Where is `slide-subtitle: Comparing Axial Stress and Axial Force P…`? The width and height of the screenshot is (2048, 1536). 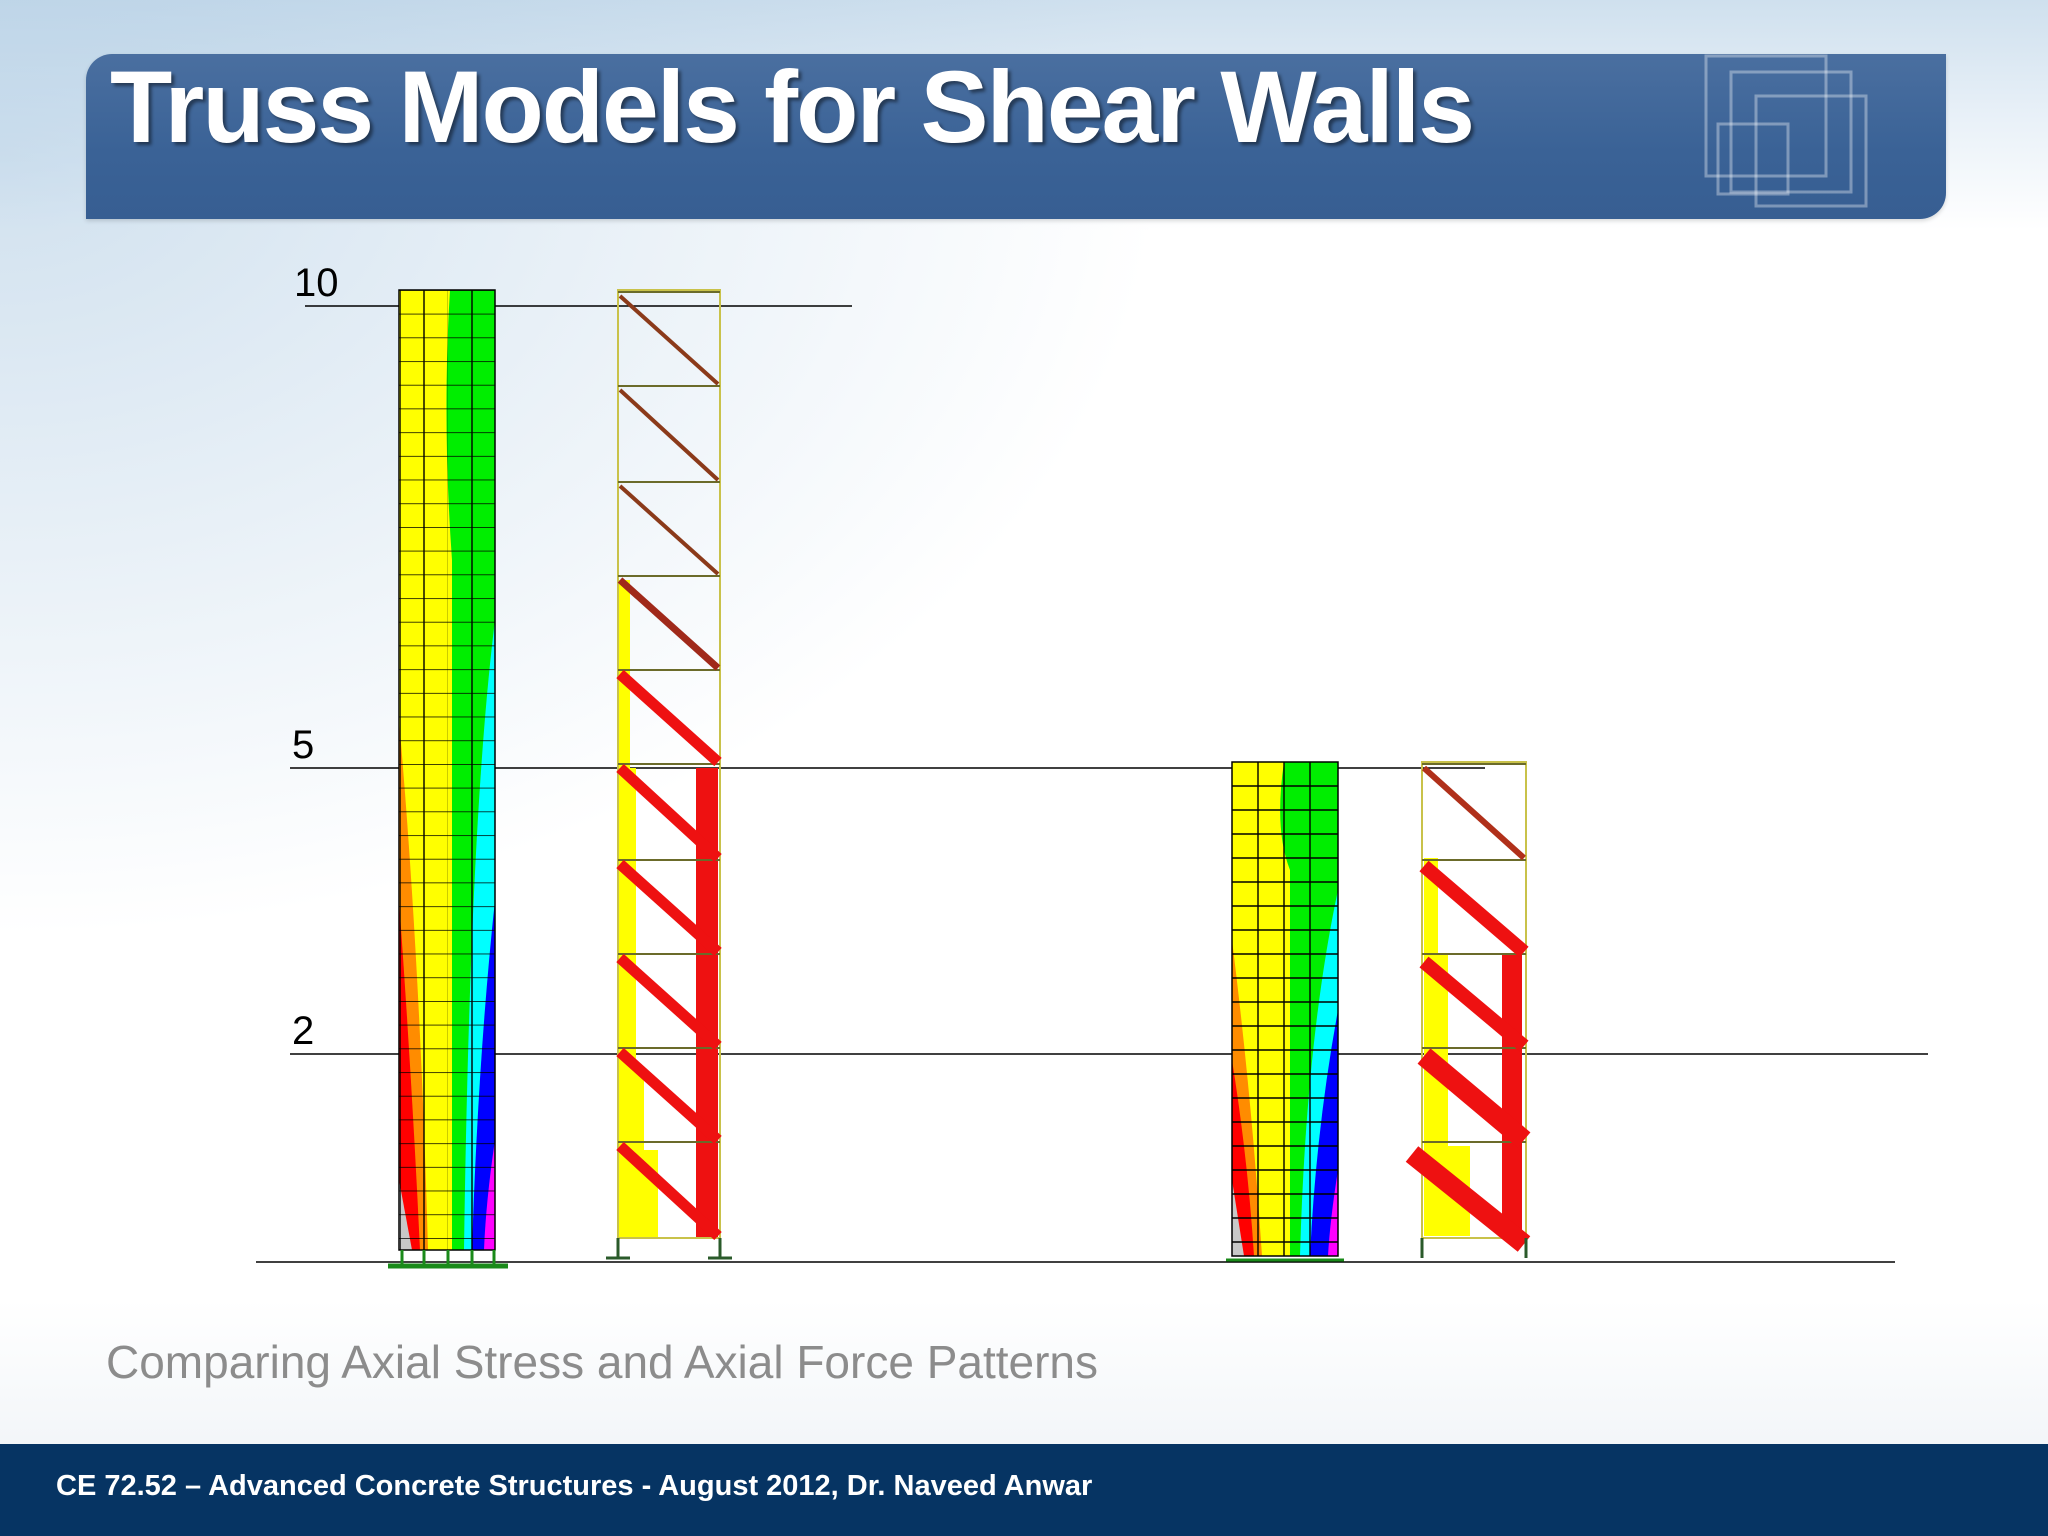 slide-subtitle: Comparing Axial Stress and Axial Force P… is located at coordinates (602, 1362).